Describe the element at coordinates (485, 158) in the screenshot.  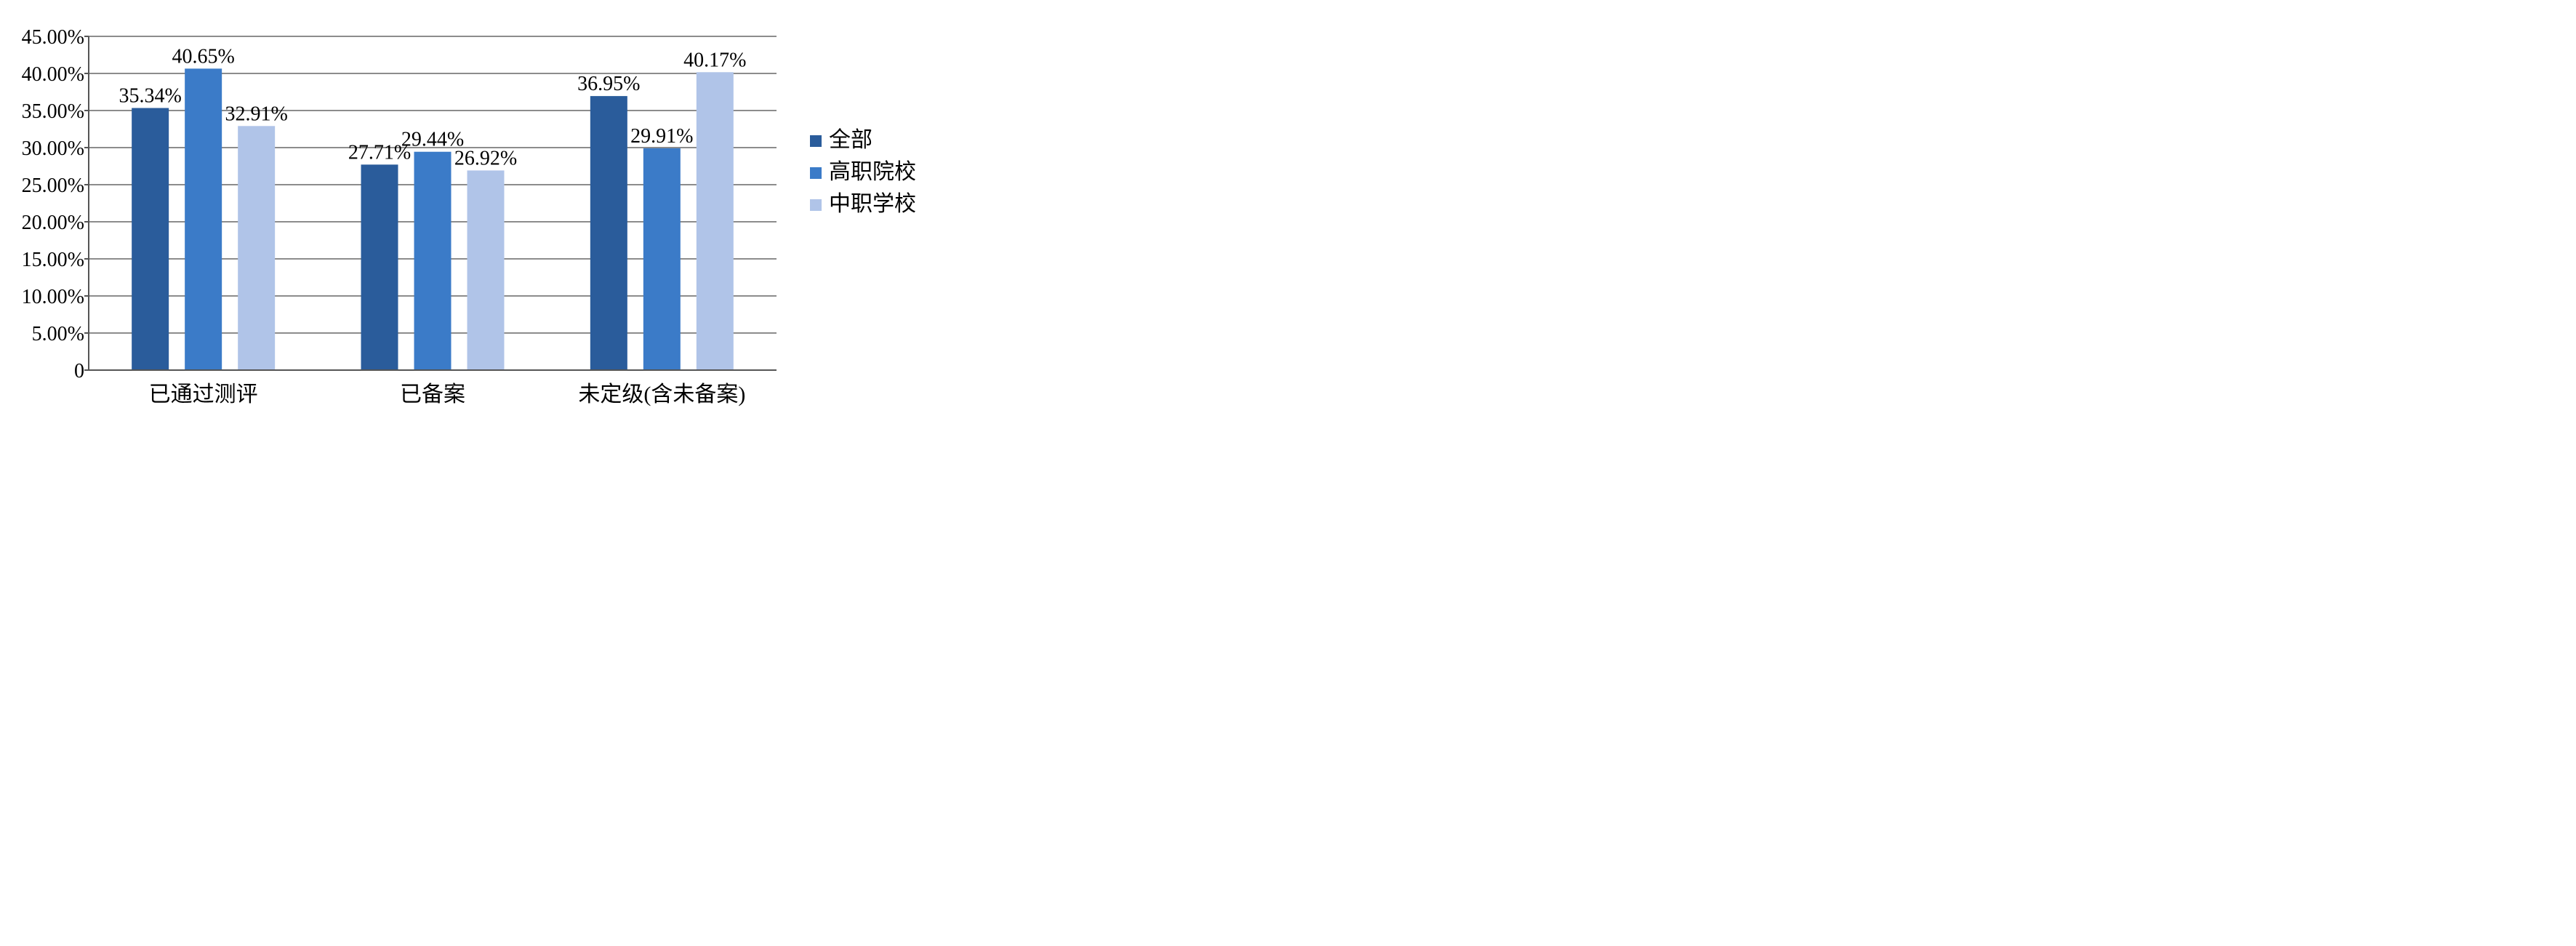
I see `data-label: 26.92%` at that location.